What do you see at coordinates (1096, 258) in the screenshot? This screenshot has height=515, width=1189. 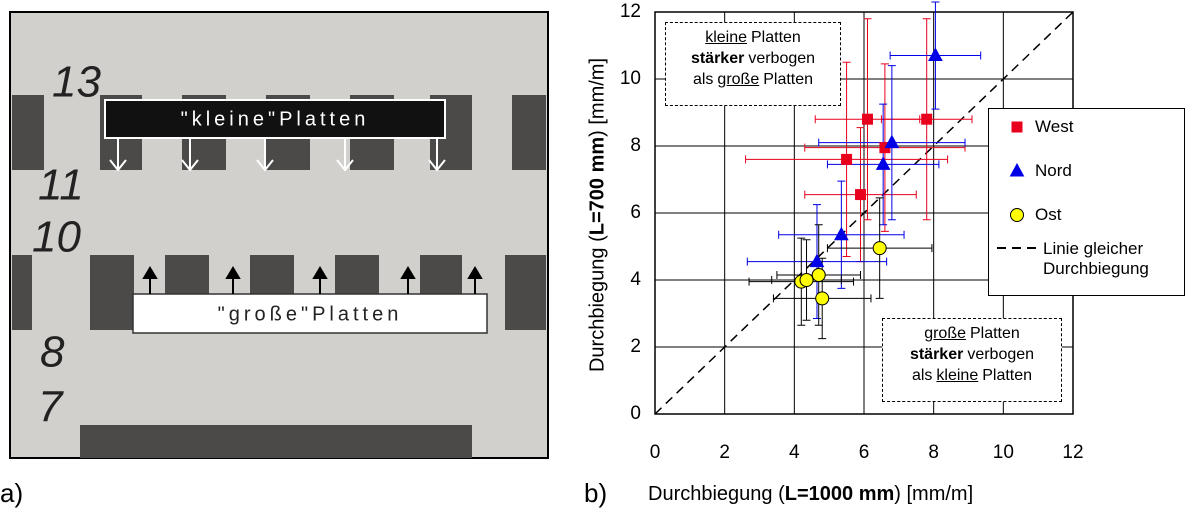 I see `legend-label: Linie gleicher Durchbiegung` at bounding box center [1096, 258].